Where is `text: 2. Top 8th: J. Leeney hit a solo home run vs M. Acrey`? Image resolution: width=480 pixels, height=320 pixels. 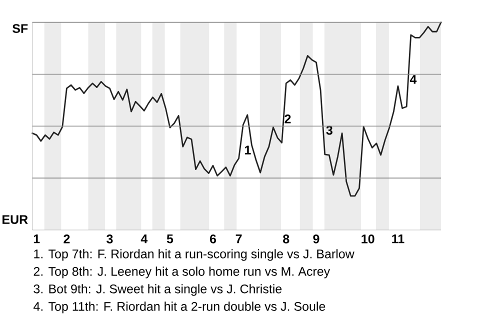
text: 2. Top 8th: J. Leeney hit a solo home run vs M. Acrey is located at coordinates (182, 272).